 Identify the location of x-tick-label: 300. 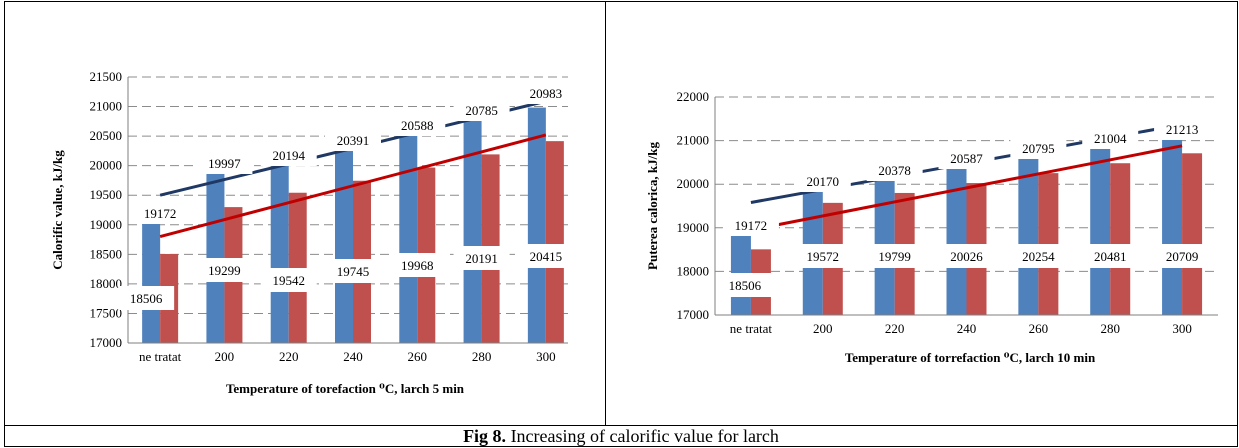
(546, 356).